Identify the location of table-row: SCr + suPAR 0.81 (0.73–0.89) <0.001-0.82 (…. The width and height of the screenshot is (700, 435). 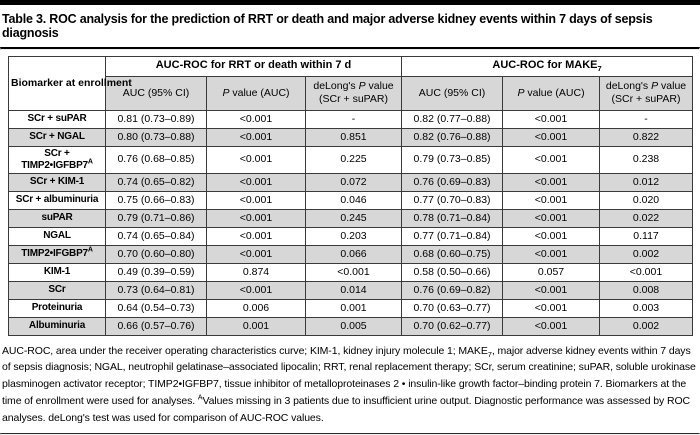
(351, 119).